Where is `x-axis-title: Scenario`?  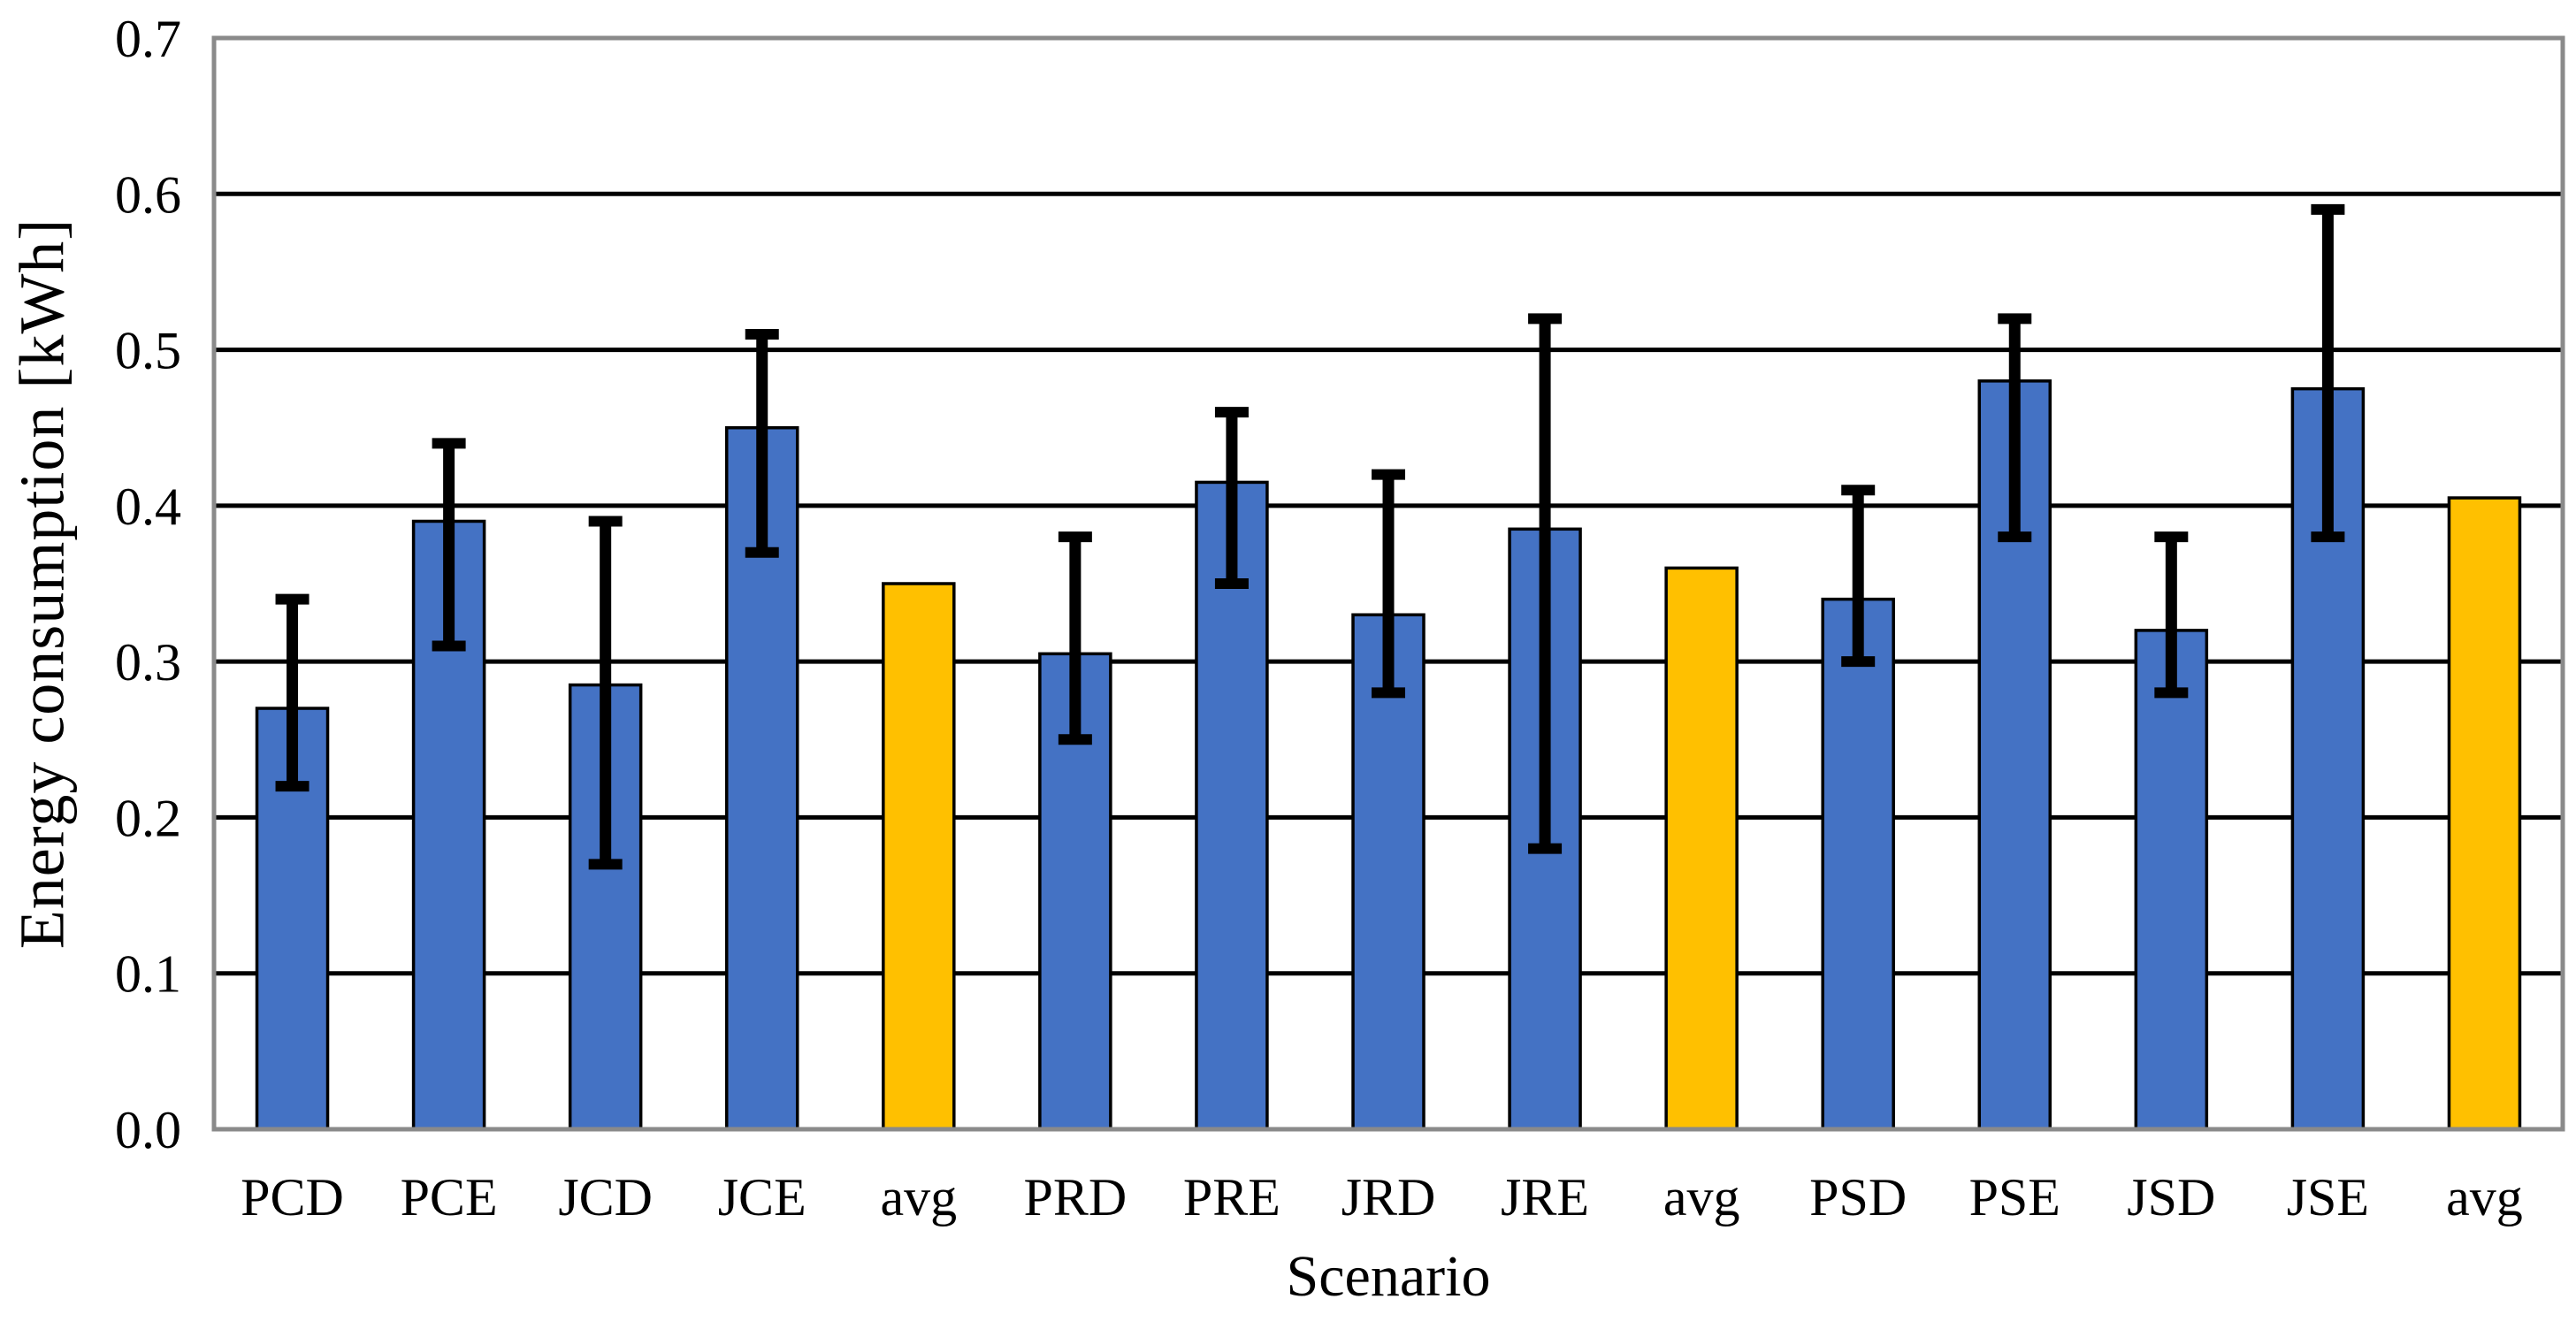
x-axis-title: Scenario is located at coordinates (1389, 1276).